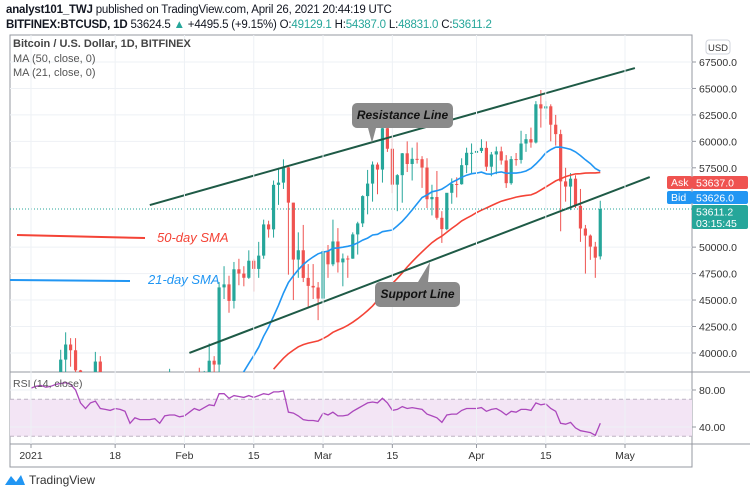 This screenshot has height=496, width=750. What do you see at coordinates (372, 135) in the screenshot?
I see `resistance-callout-pointer` at bounding box center [372, 135].